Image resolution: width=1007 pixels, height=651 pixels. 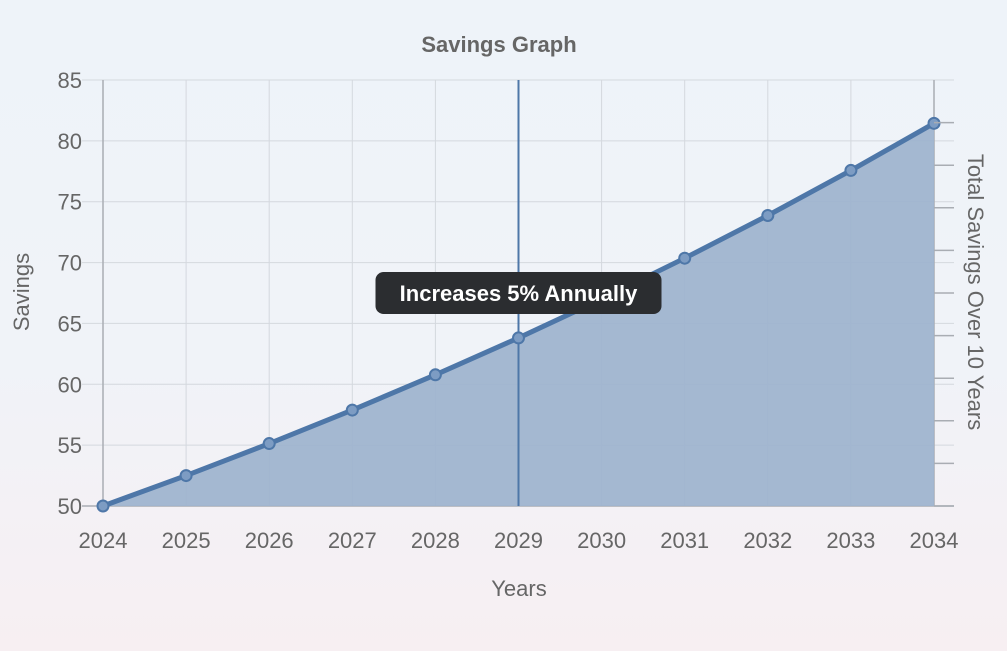 I want to click on x-axis-title: Years, so click(x=518, y=588).